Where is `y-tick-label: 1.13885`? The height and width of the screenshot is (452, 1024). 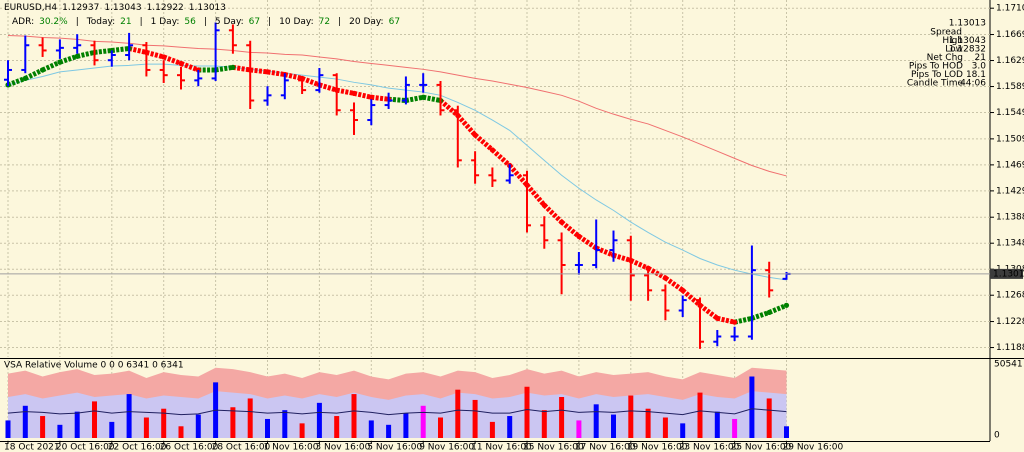
y-tick-label: 1.13885 is located at coordinates (1010, 218).